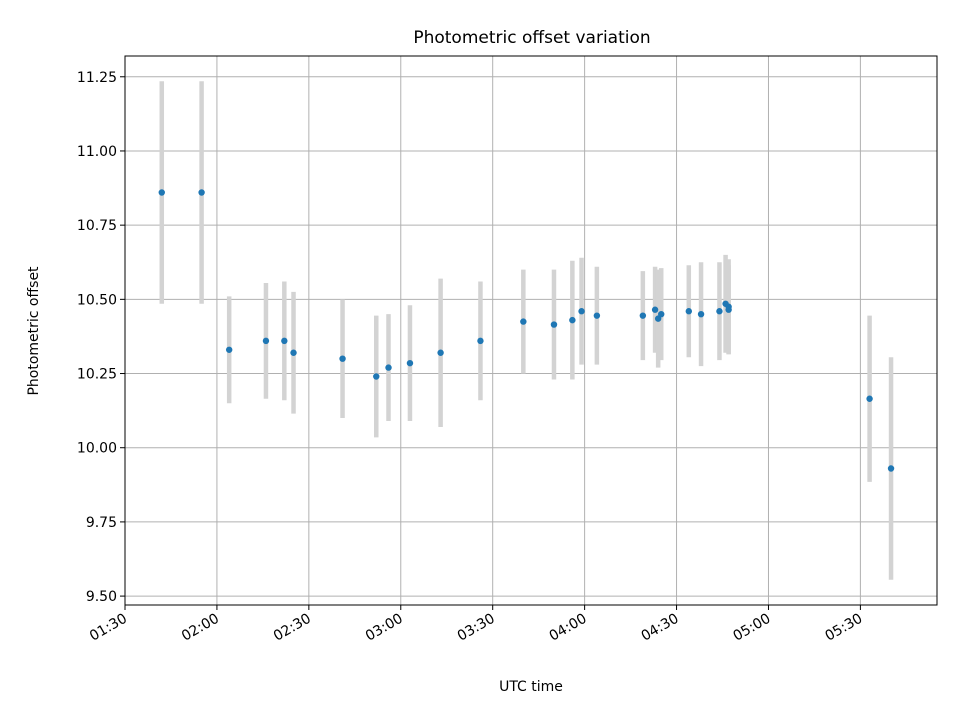 The height and width of the screenshot is (724, 960). Describe the element at coordinates (97, 226) in the screenshot. I see `y-tick-label: 10.75` at that location.